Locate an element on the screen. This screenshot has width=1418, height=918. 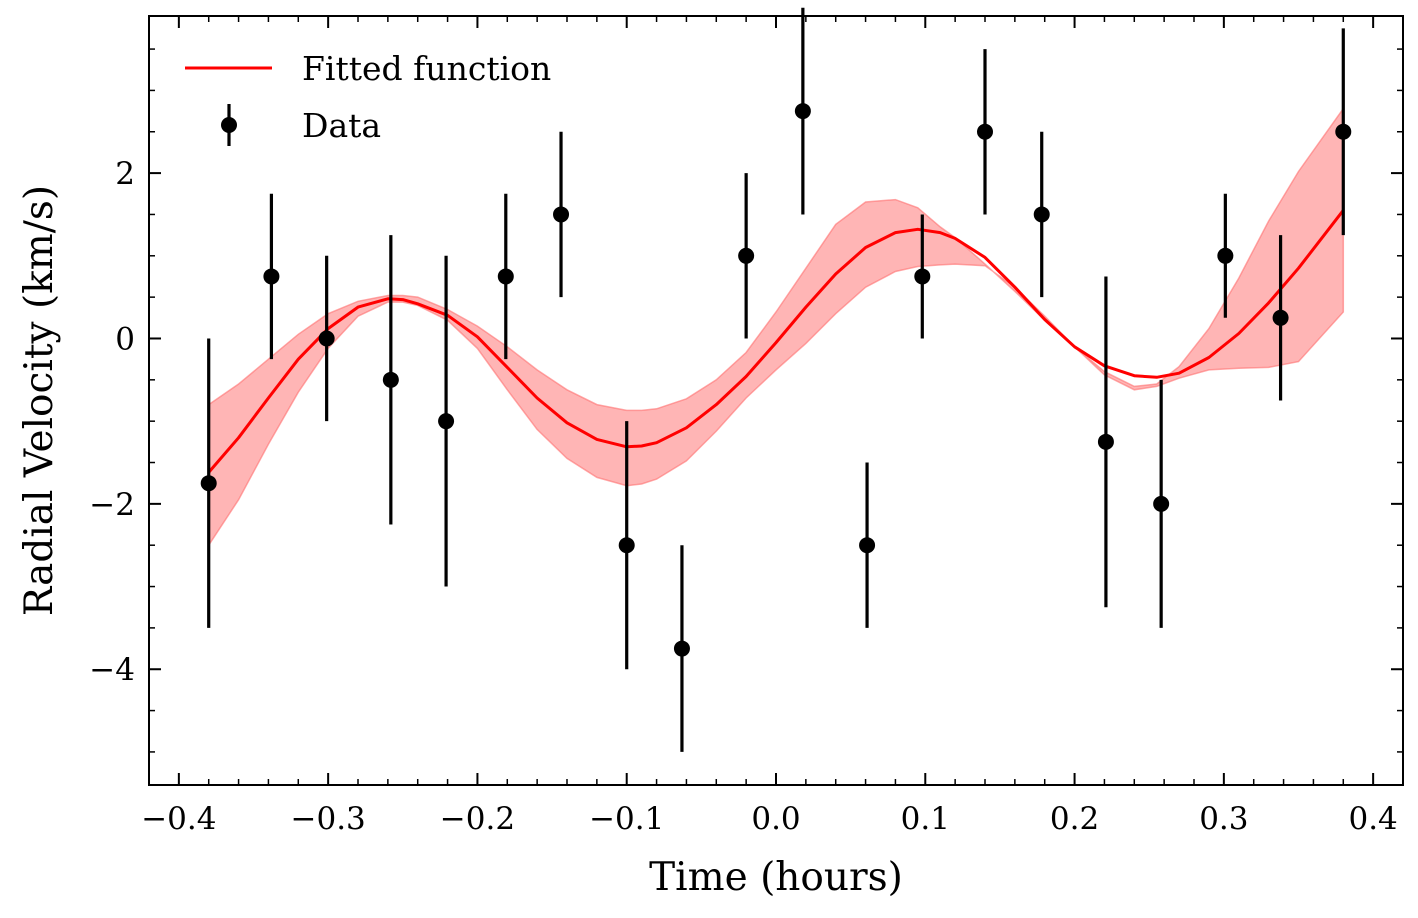
x-tick-label: 0.0 is located at coordinates (775, 819).